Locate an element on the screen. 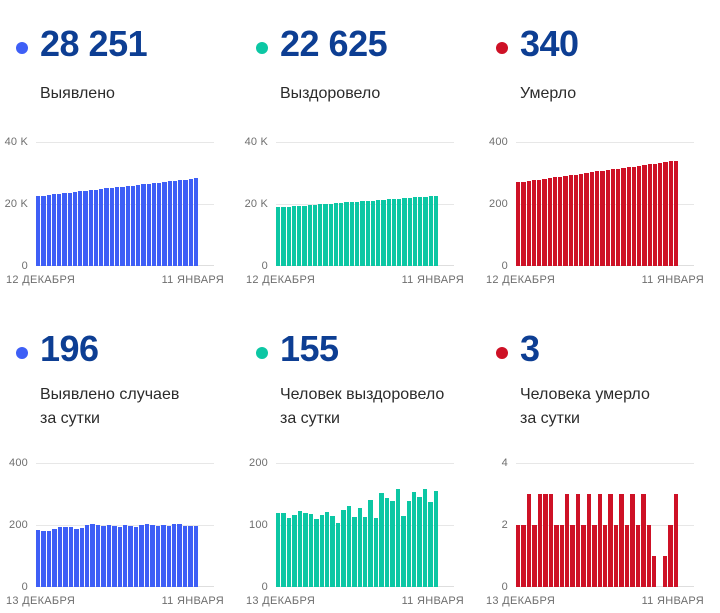 The width and height of the screenshot is (720, 613). bar-chart-detected-daily: 400 200 0 13 ДЕКАБРЯ 11 ЯНВАРЯ is located at coordinates (120, 532).